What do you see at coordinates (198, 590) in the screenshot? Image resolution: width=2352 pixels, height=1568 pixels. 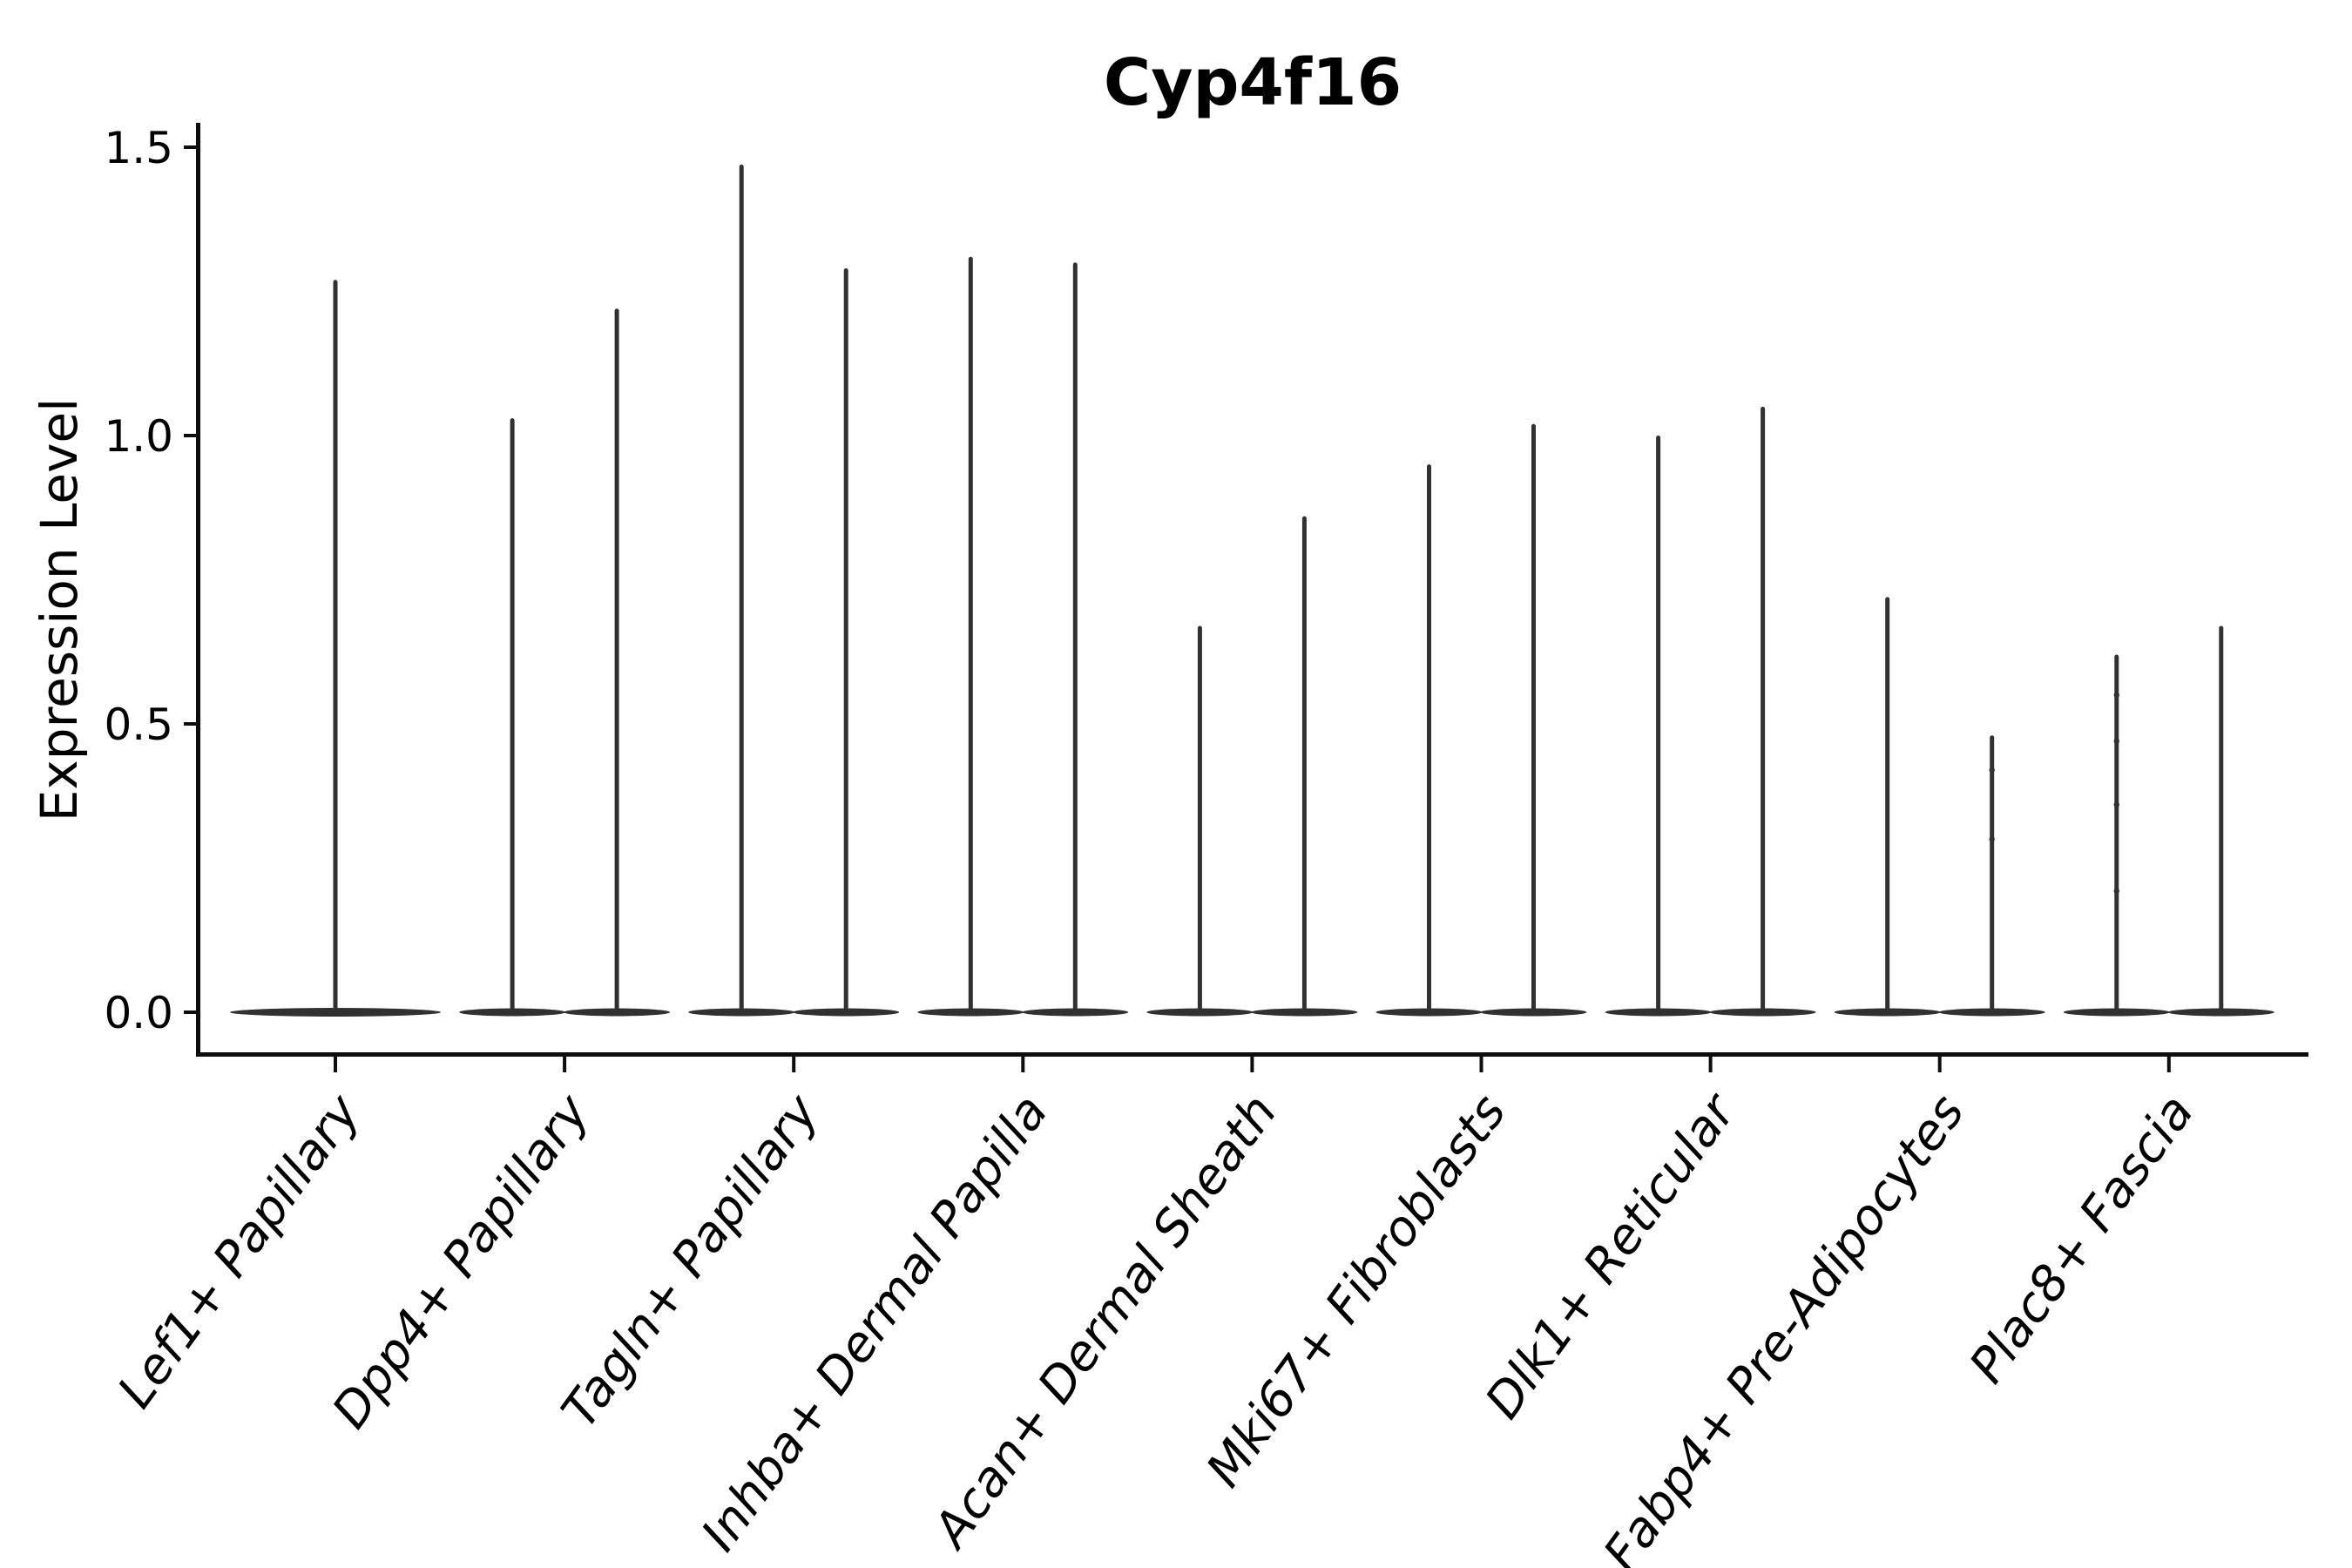 I see `y-axis-spine` at bounding box center [198, 590].